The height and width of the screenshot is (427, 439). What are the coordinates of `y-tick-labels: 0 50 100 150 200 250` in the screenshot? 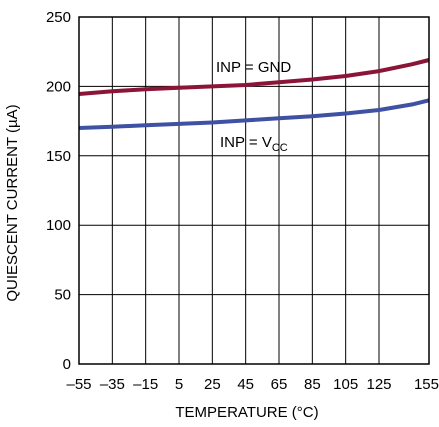 It's located at (58, 191).